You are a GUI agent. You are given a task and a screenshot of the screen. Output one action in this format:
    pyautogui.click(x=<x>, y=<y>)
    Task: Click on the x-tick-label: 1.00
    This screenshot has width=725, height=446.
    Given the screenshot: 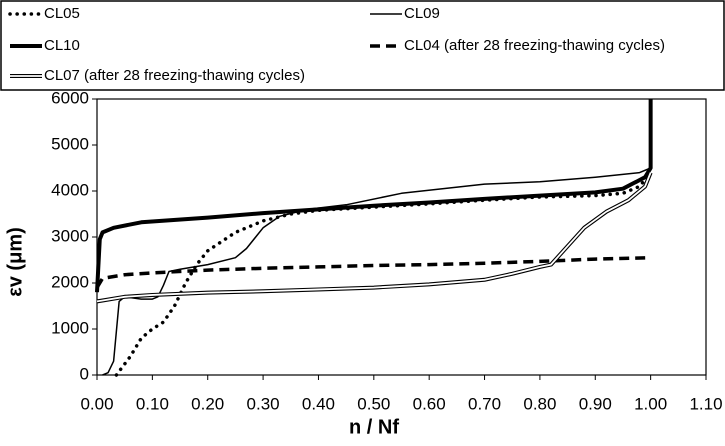 What is the action you would take?
    pyautogui.click(x=650, y=403)
    